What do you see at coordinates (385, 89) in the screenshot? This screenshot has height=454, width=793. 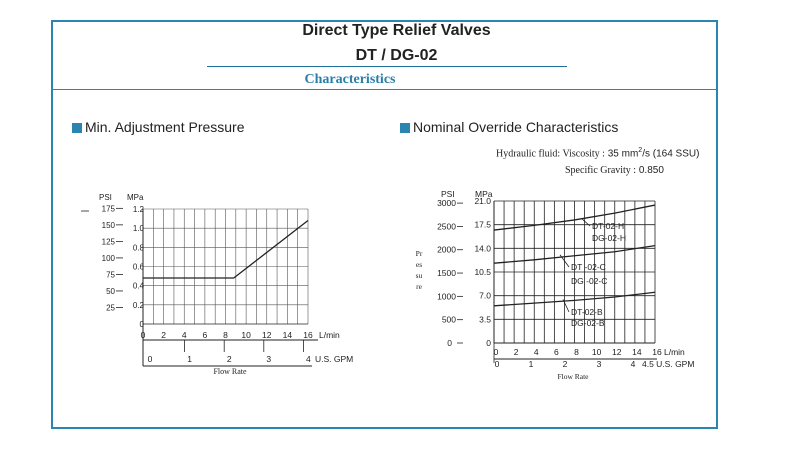 I see `section-divider` at bounding box center [385, 89].